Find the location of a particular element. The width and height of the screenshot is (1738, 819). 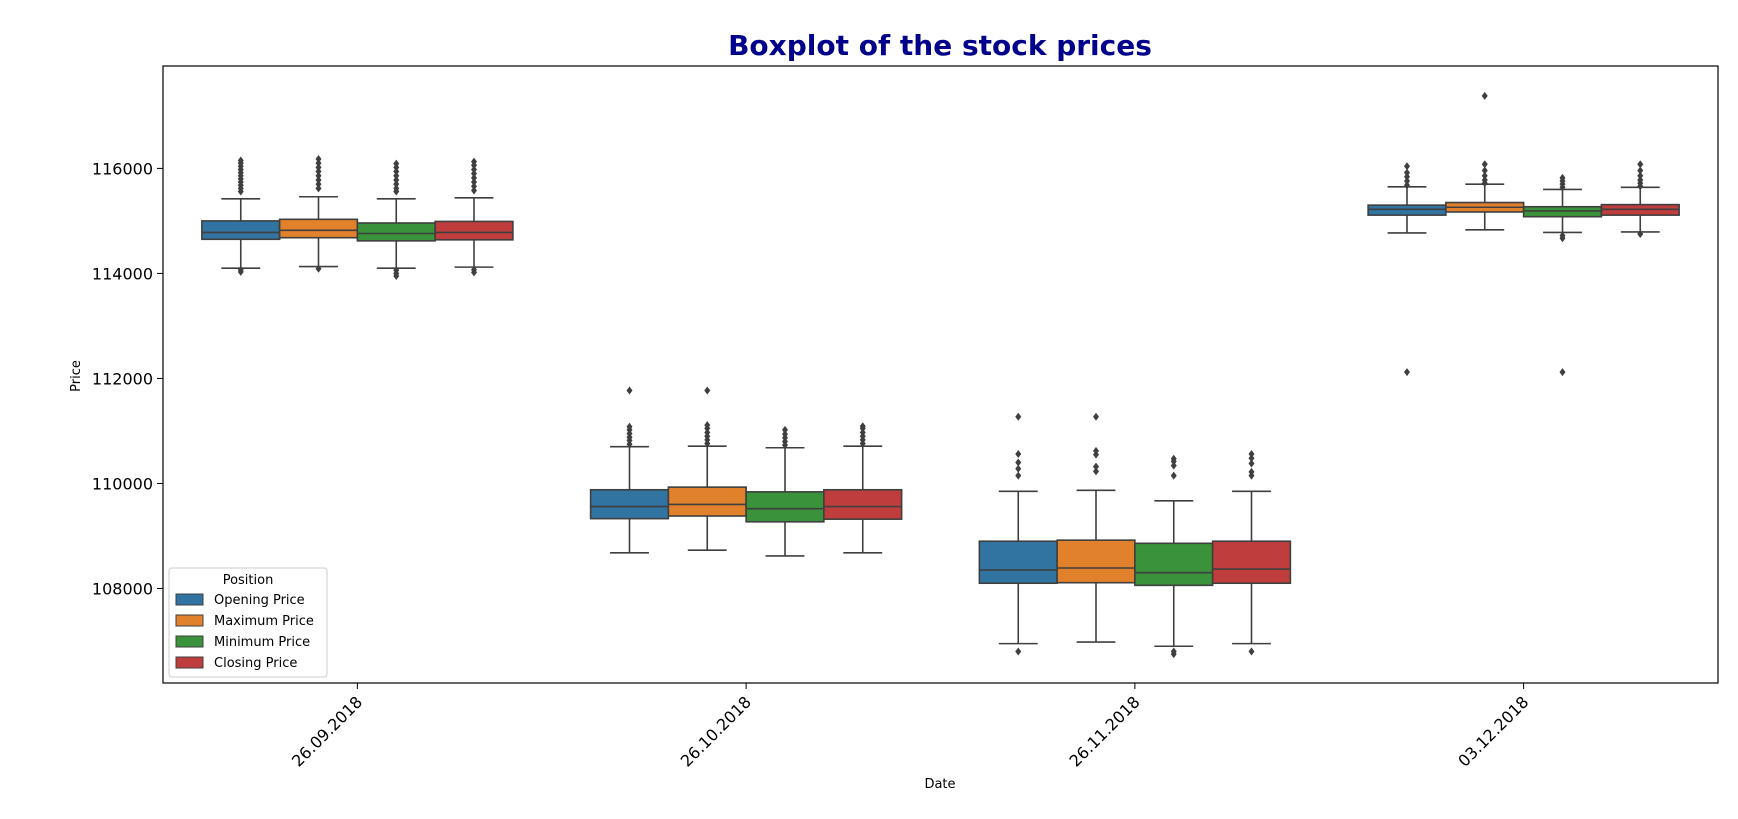

legend-label: Opening Price is located at coordinates (259, 600).